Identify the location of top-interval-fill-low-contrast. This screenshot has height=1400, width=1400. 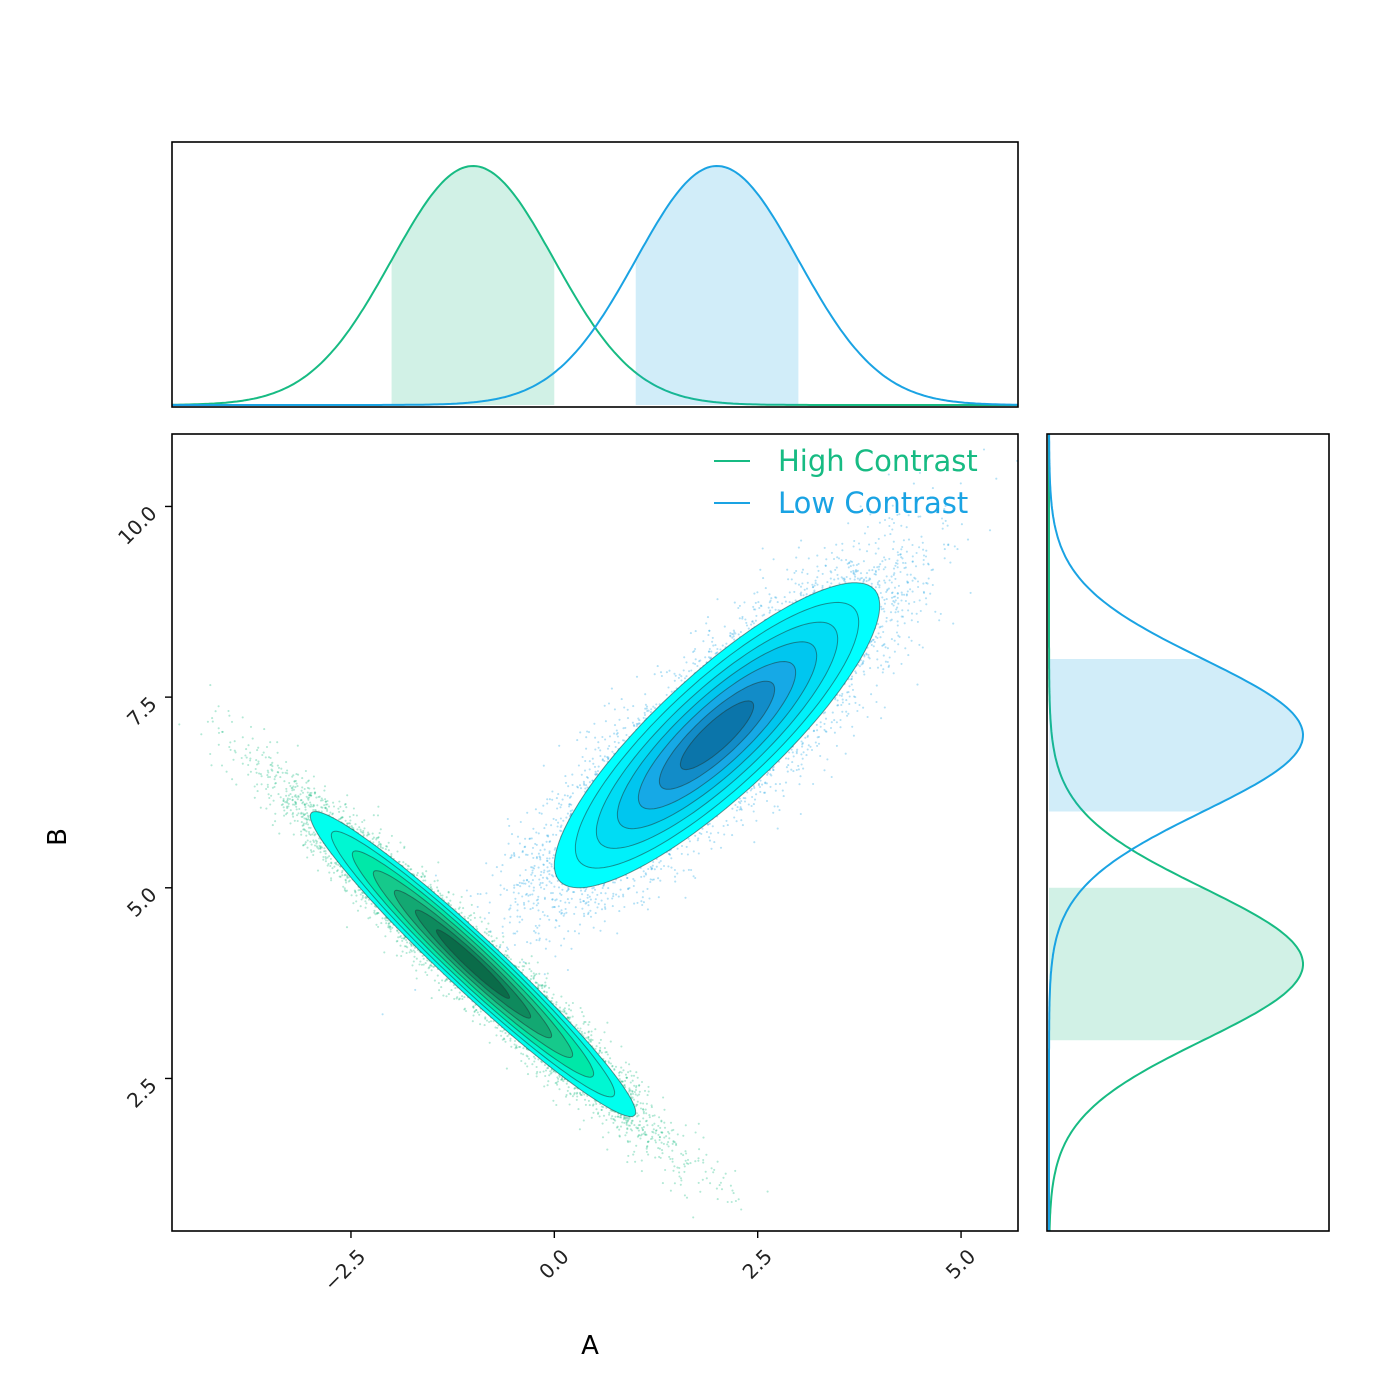
(717, 285).